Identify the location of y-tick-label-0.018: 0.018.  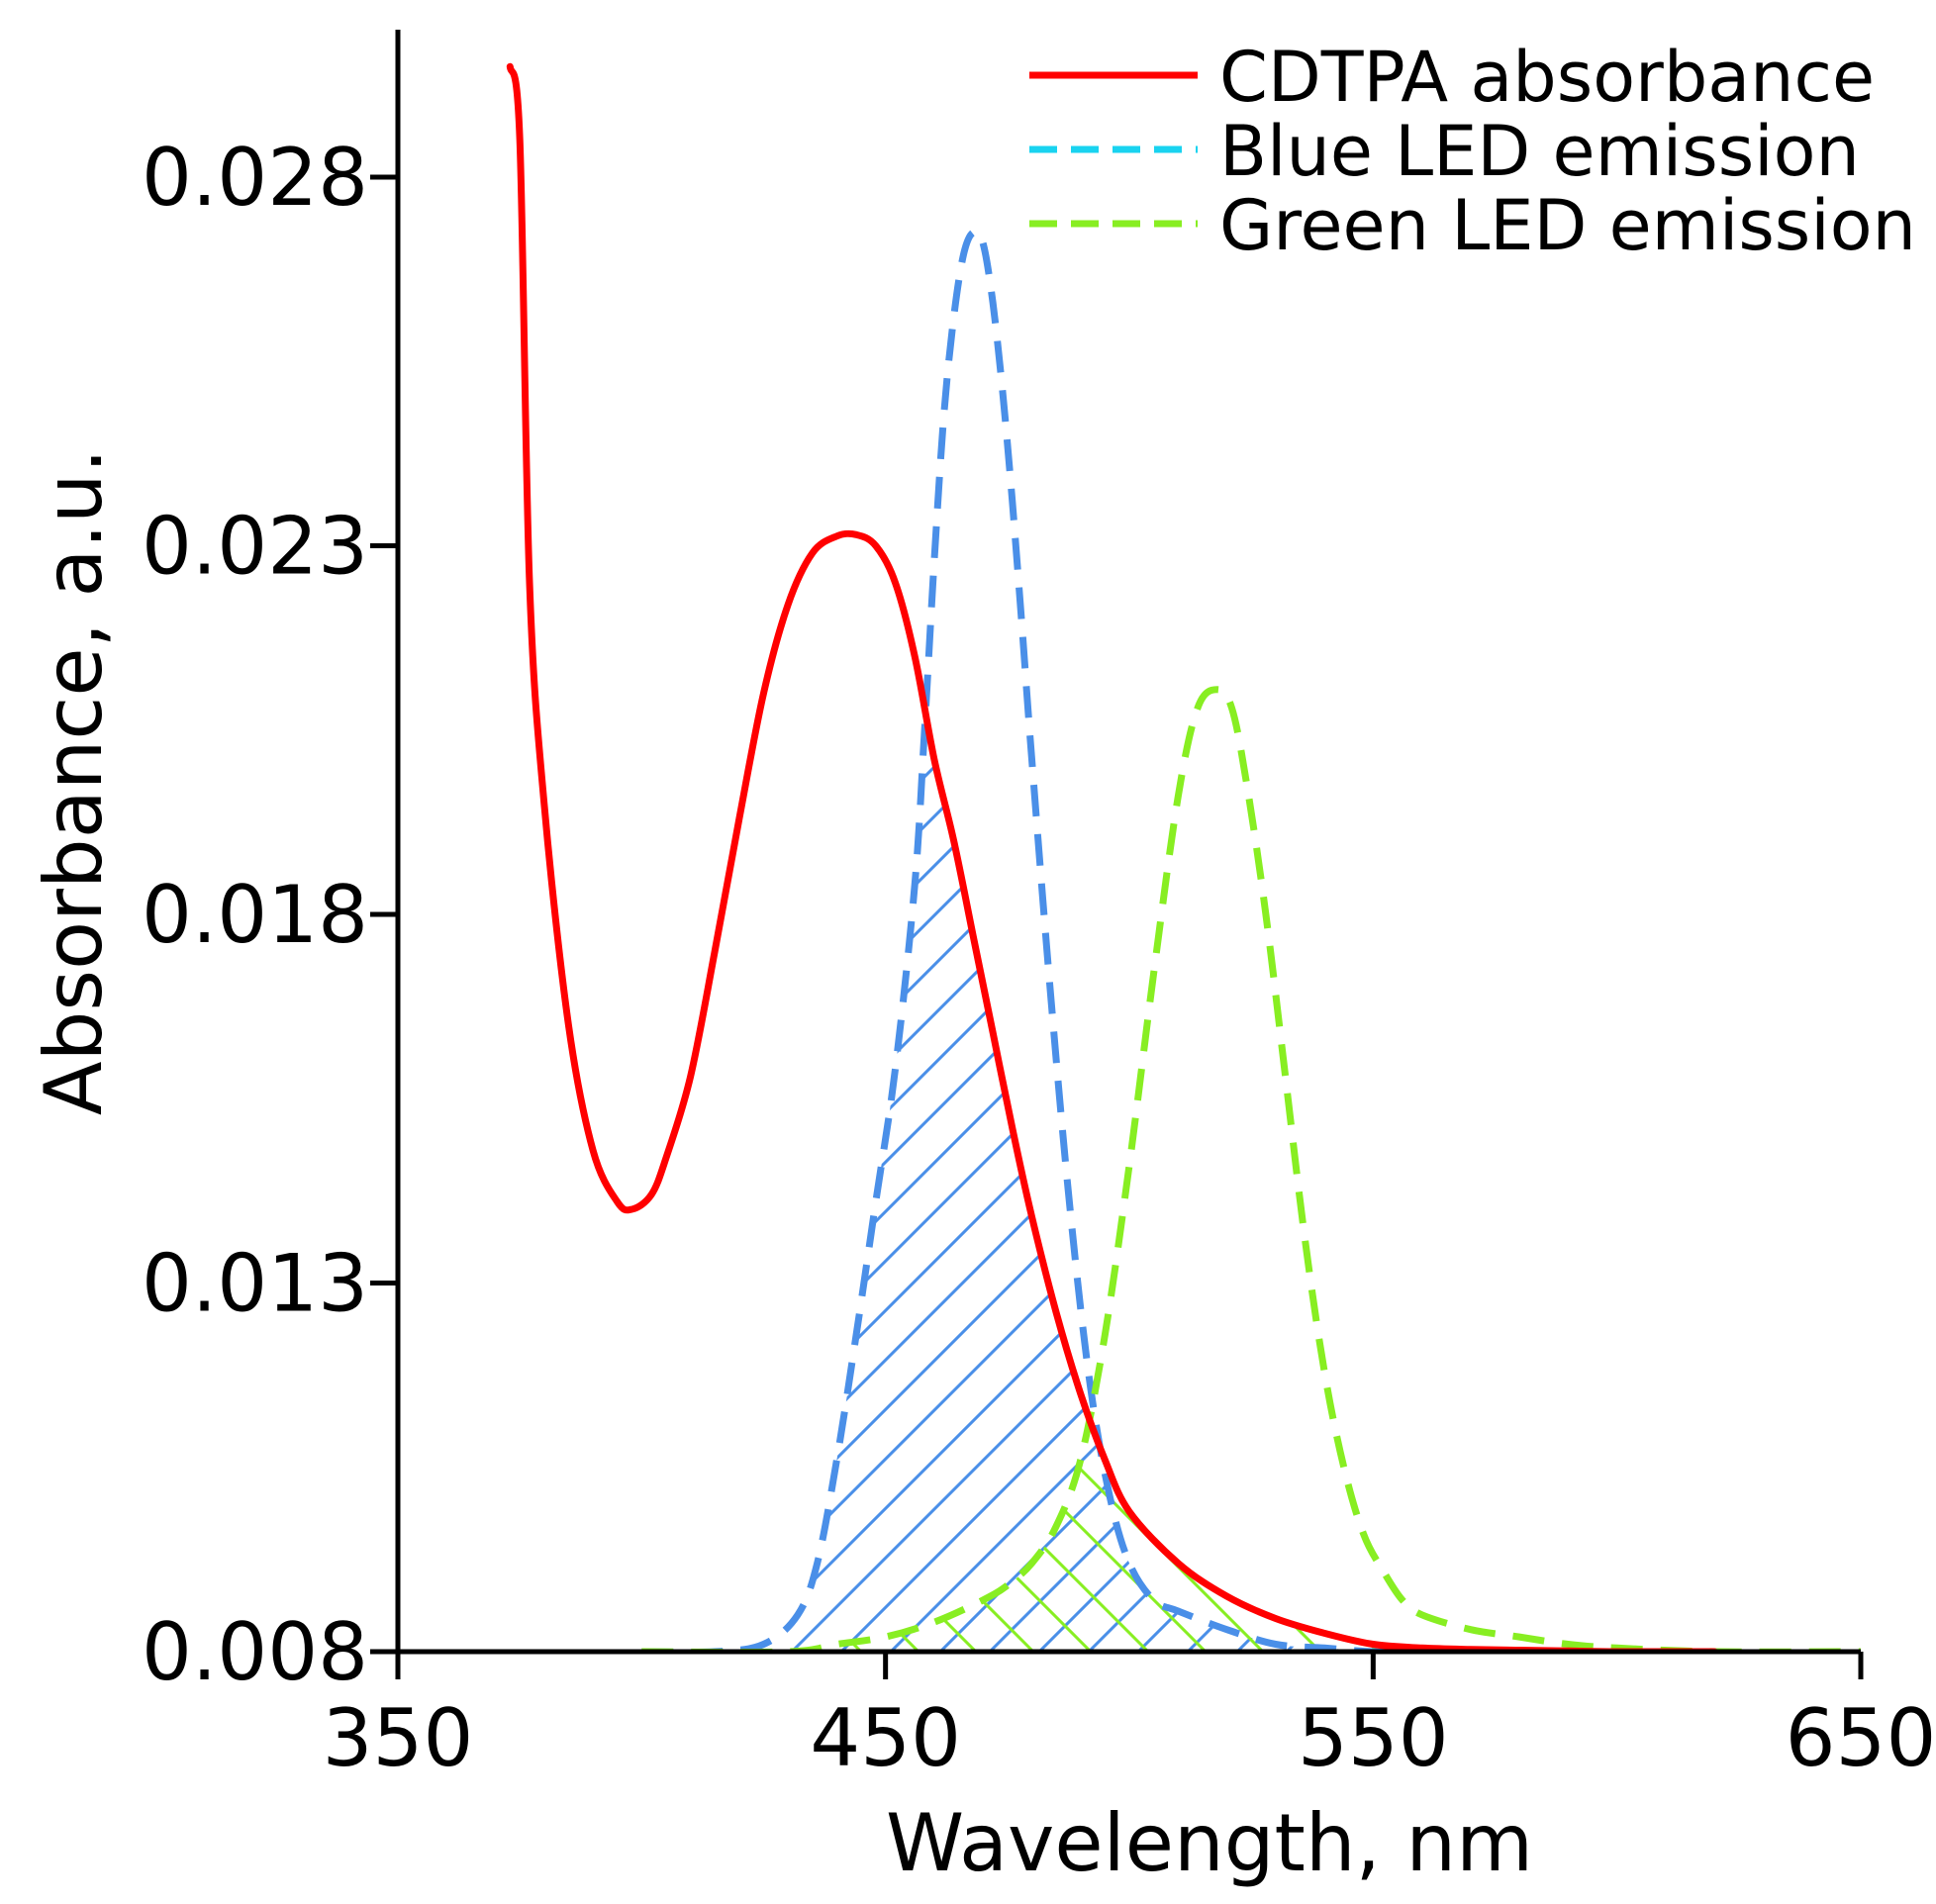
(255, 915).